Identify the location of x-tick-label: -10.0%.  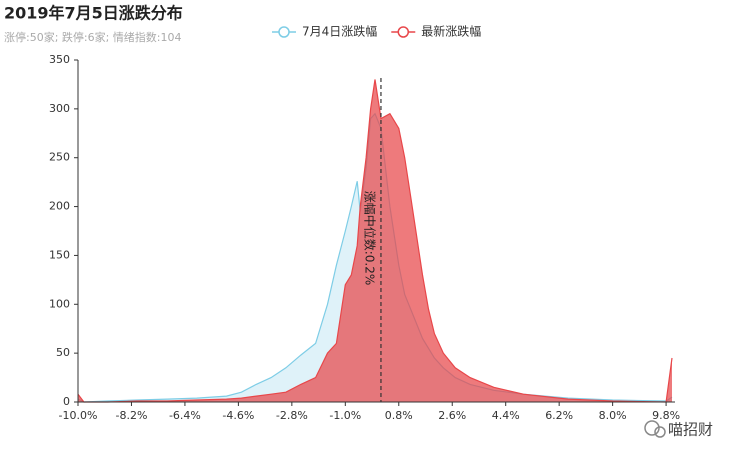
(78, 415).